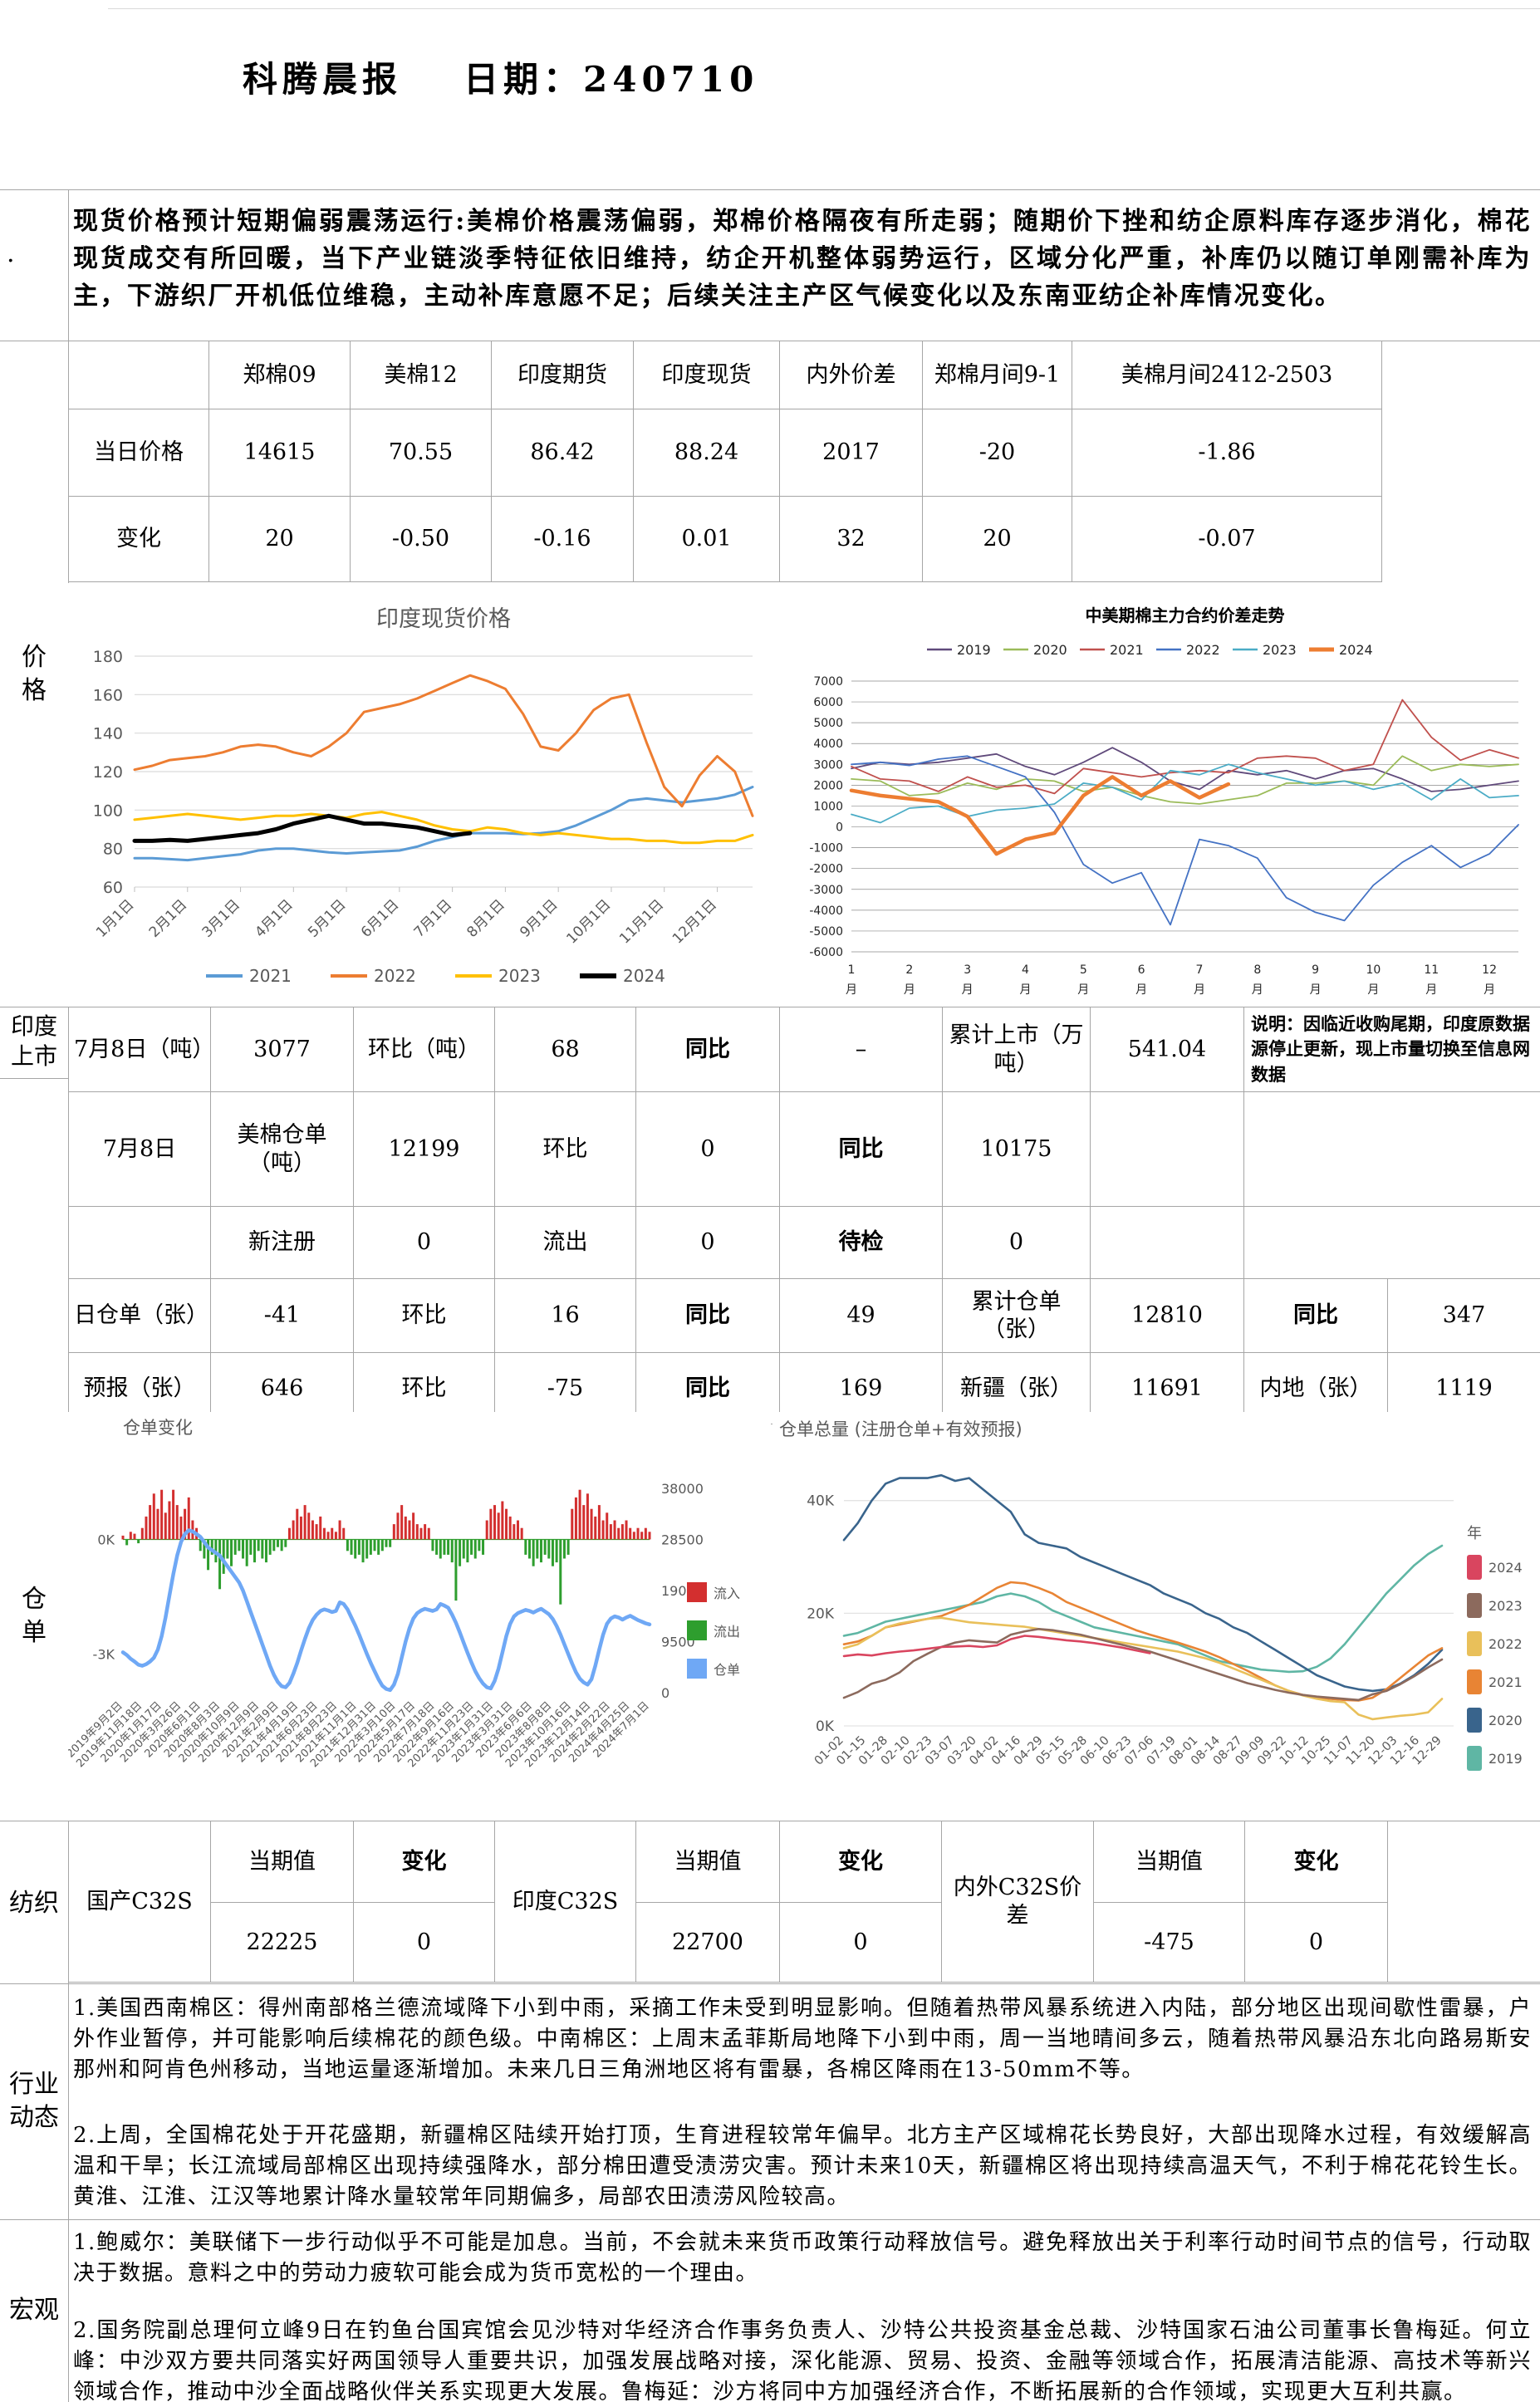 Image resolution: width=1540 pixels, height=2402 pixels. What do you see at coordinates (804, 1150) in the screenshot?
I see `us-warehouse-row: 7月8日 美棉仓单（吨） 12199 环比 0 同比 10175` at bounding box center [804, 1150].